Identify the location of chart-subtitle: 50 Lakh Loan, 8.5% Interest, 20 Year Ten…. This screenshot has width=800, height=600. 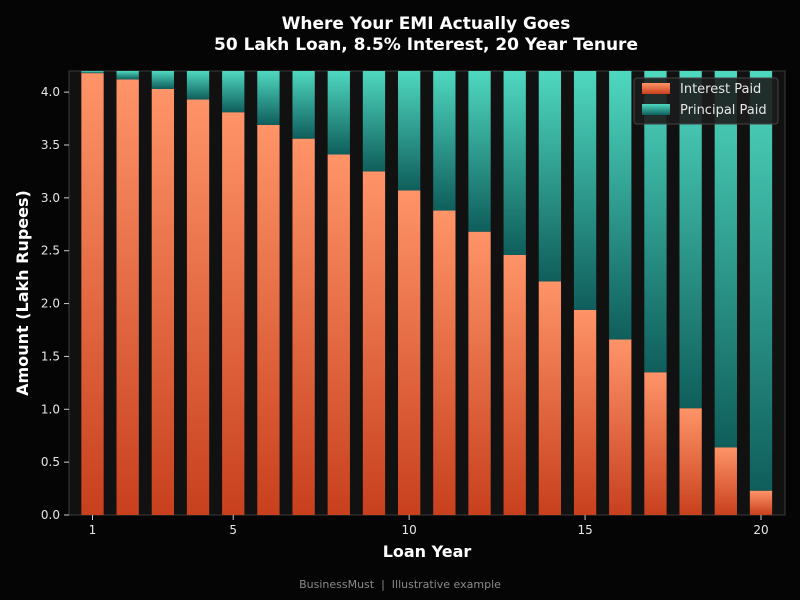
(426, 45).